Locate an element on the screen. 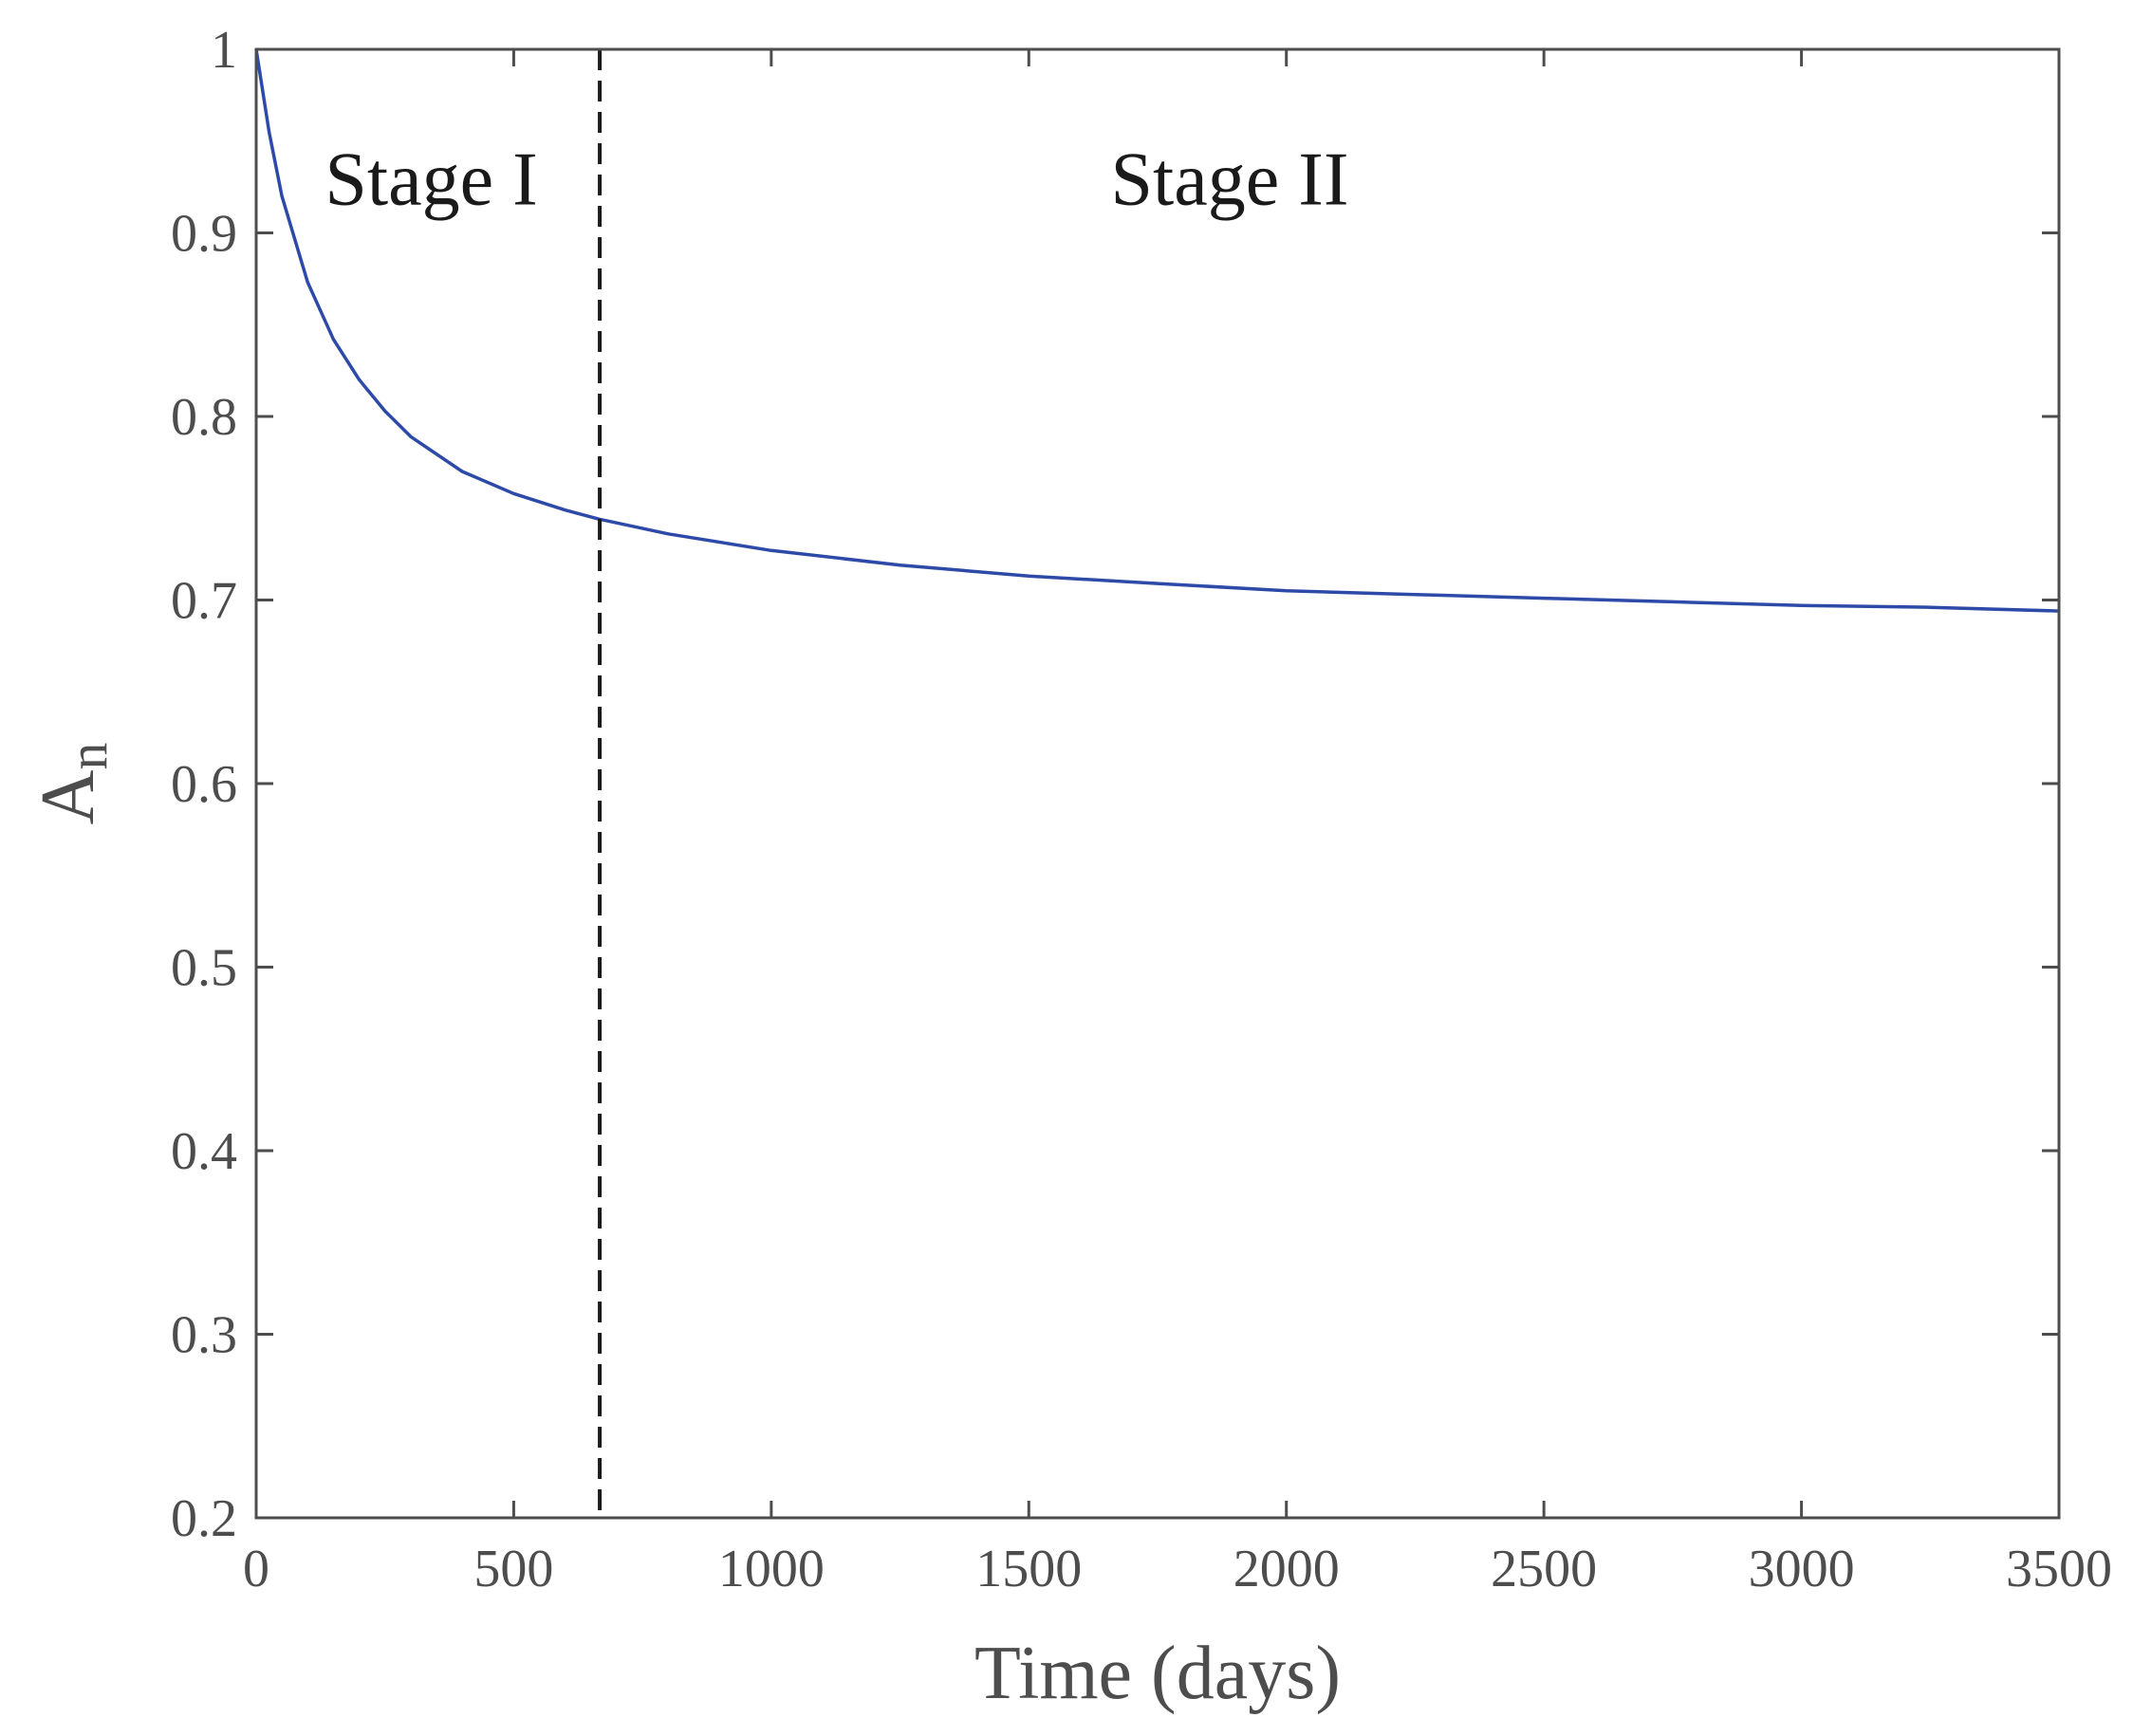  y-tick-label: 0.3 is located at coordinates (204, 1335).